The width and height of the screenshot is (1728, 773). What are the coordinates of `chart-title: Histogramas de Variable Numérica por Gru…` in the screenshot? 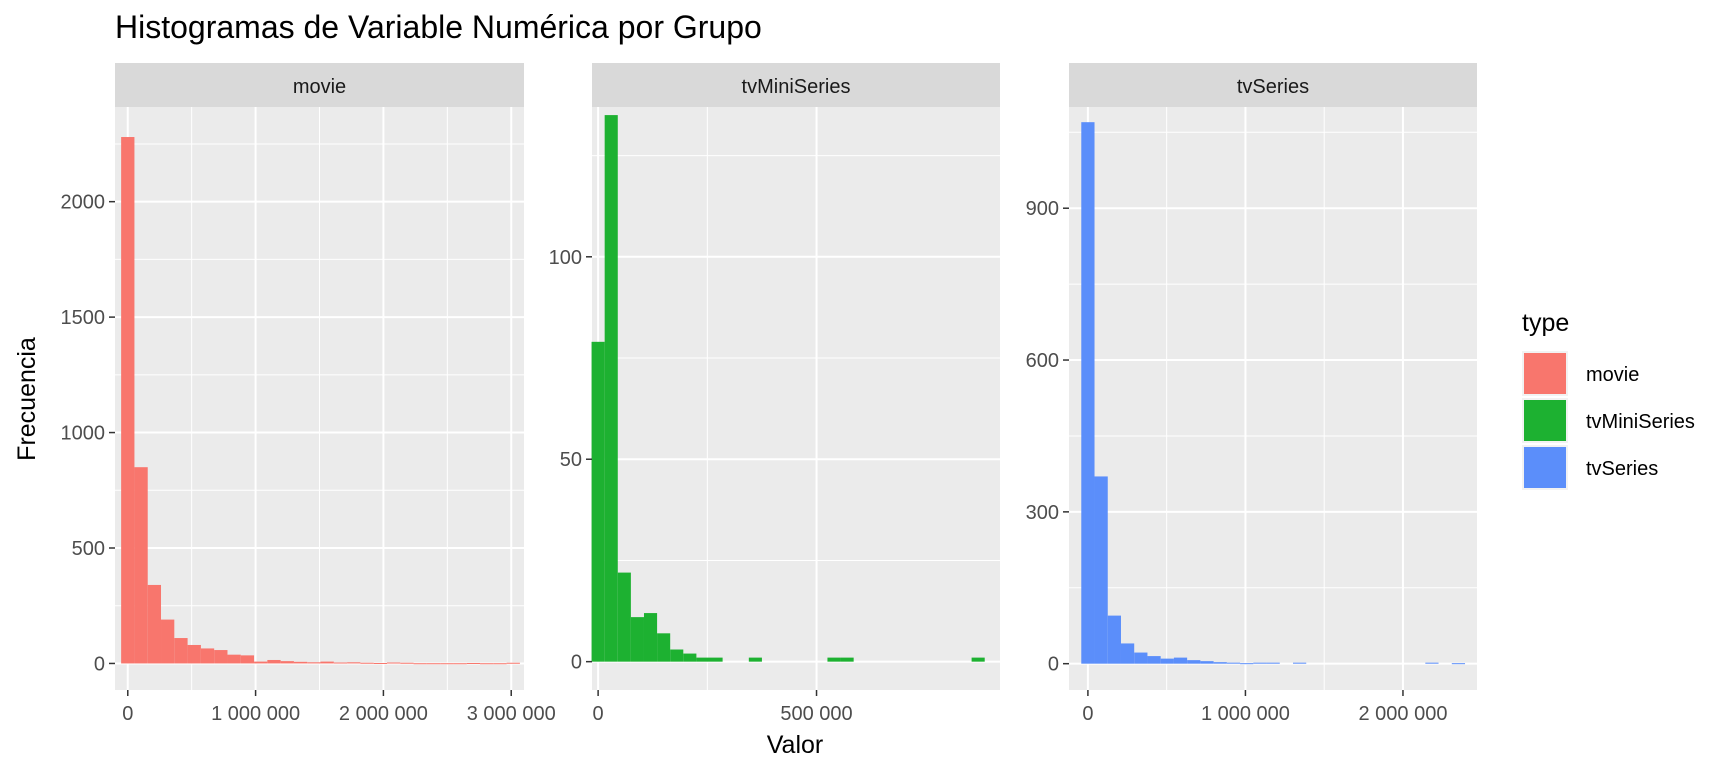 It's located at (438, 27).